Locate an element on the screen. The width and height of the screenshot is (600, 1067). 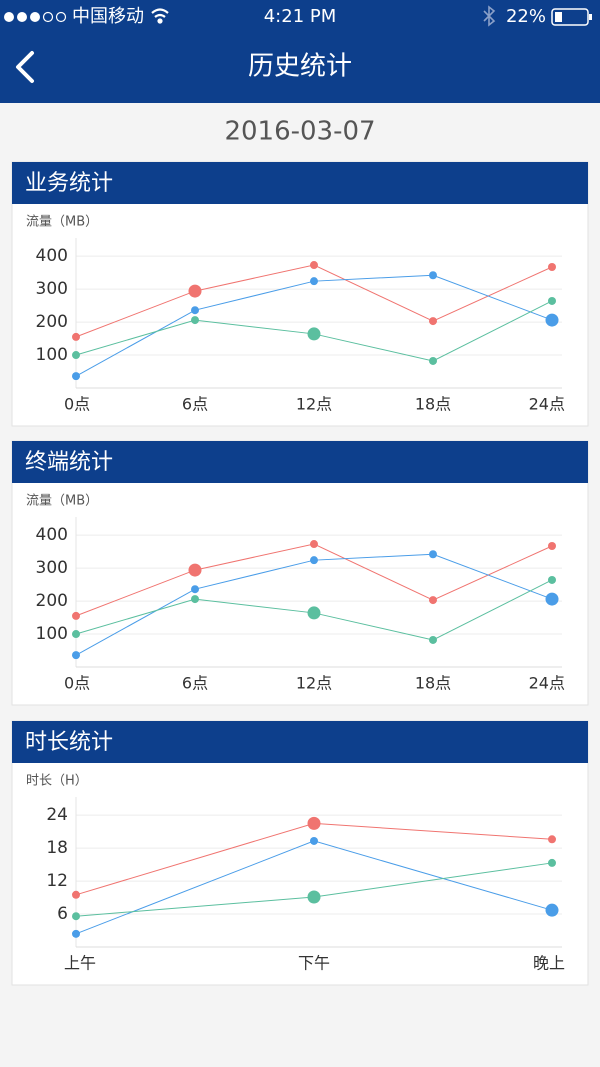
y-tick-label: 24 is located at coordinates (57, 815).